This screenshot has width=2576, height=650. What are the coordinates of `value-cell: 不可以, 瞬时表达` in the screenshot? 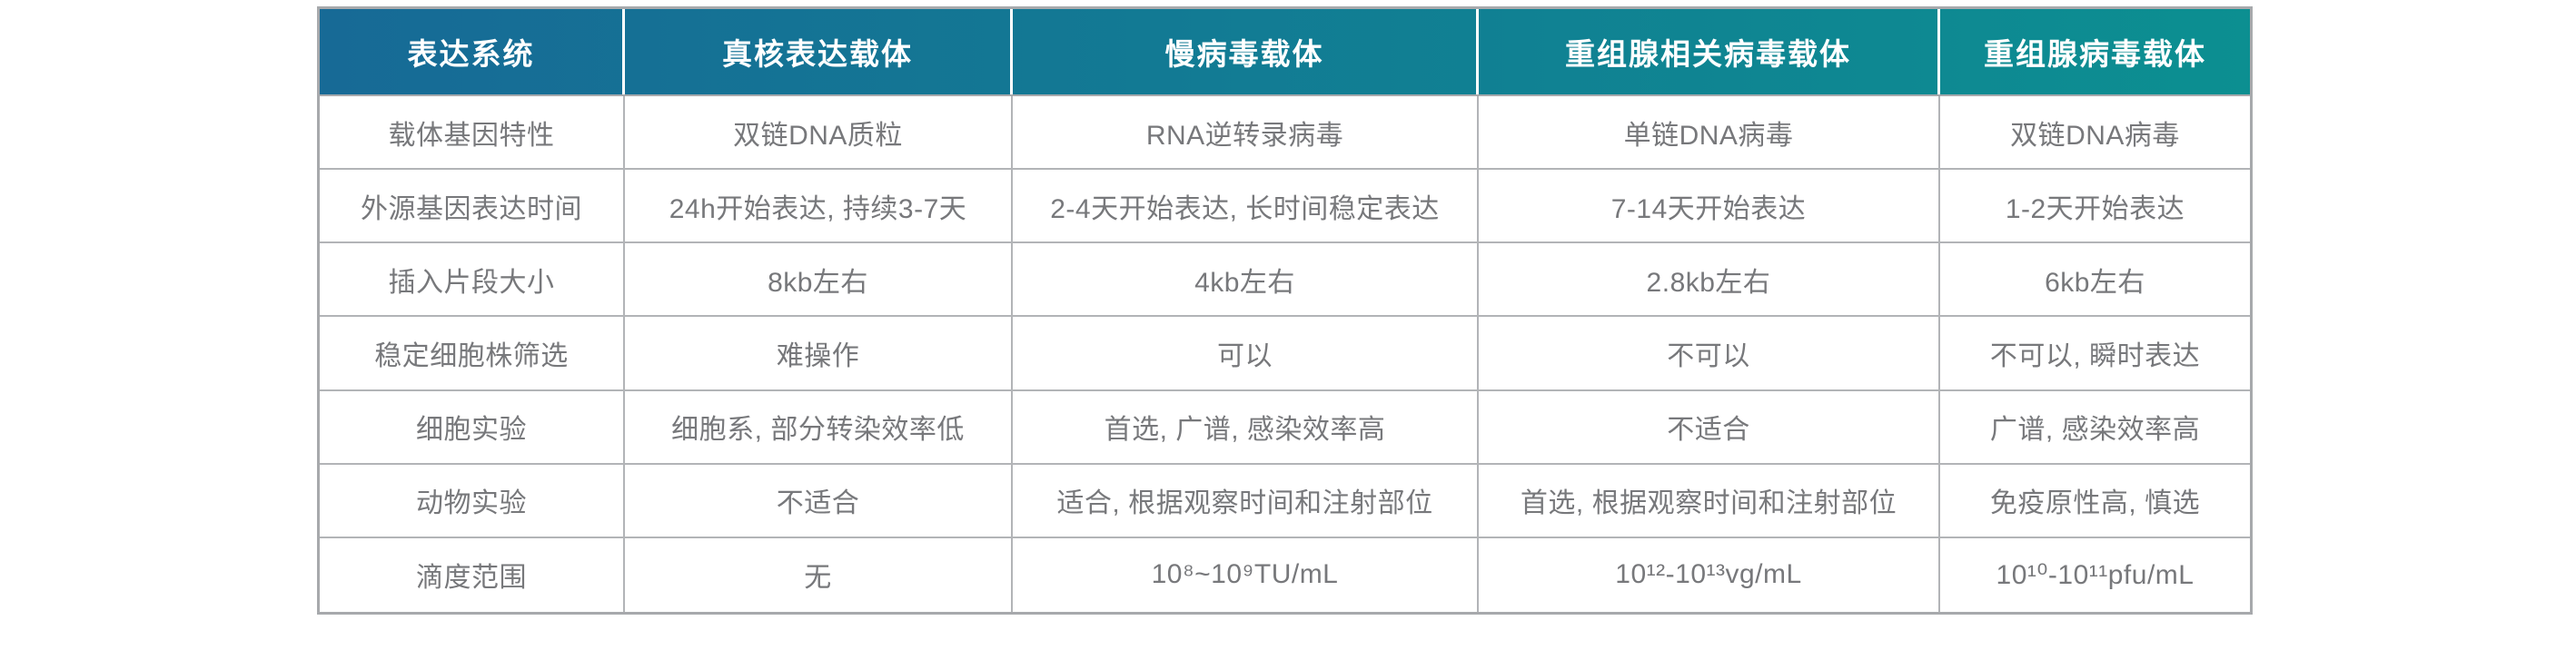 It's located at (2095, 354).